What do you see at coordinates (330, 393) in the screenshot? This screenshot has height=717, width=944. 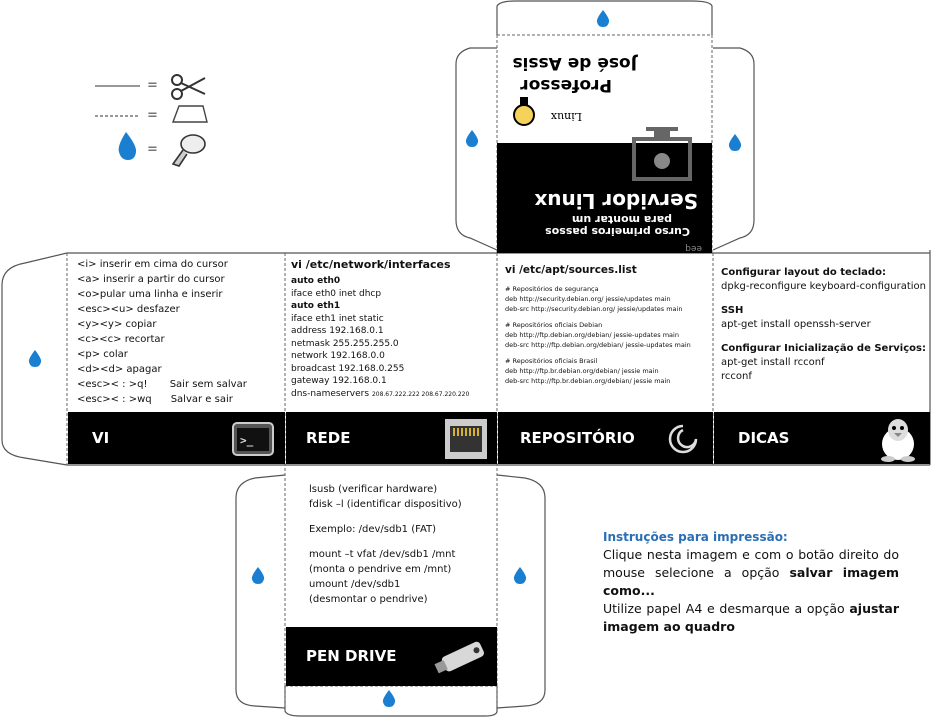 I see `rede-dns-label: dns-nameservers` at bounding box center [330, 393].